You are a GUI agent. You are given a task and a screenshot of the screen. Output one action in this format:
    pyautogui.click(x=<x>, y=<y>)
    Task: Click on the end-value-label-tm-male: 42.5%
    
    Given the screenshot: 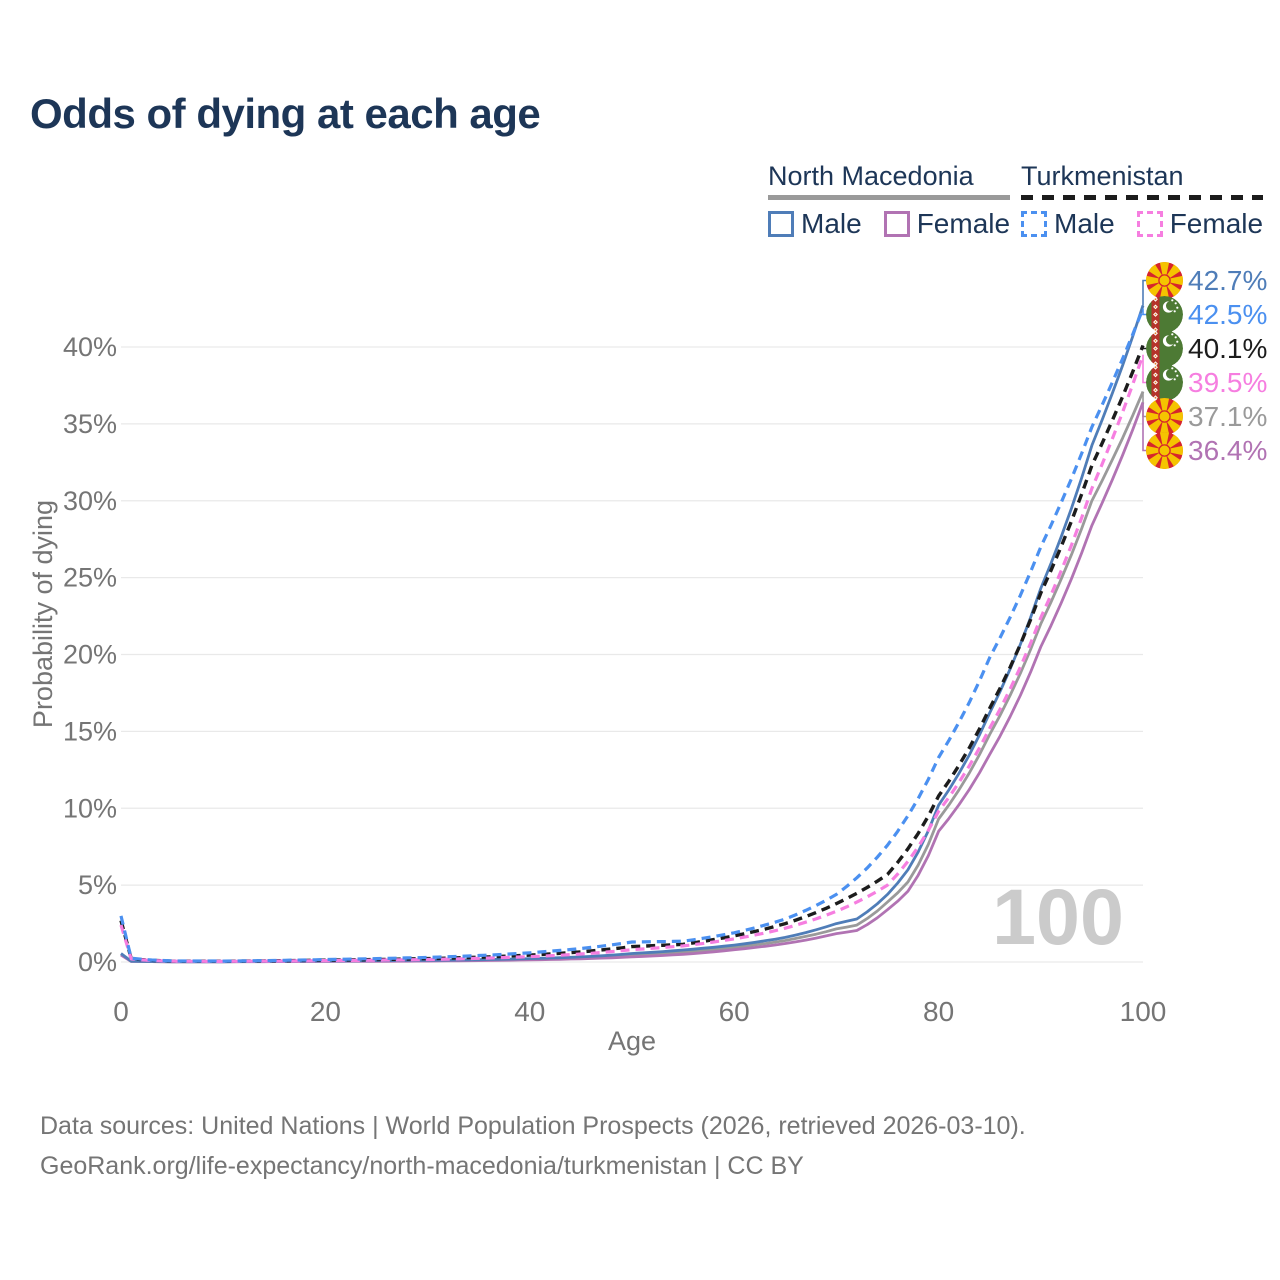 What is the action you would take?
    pyautogui.click(x=1227, y=314)
    